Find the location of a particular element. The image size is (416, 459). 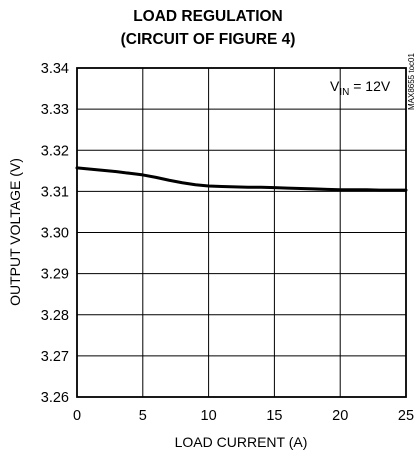

y-tick-label: 3.28 is located at coordinates (55, 316).